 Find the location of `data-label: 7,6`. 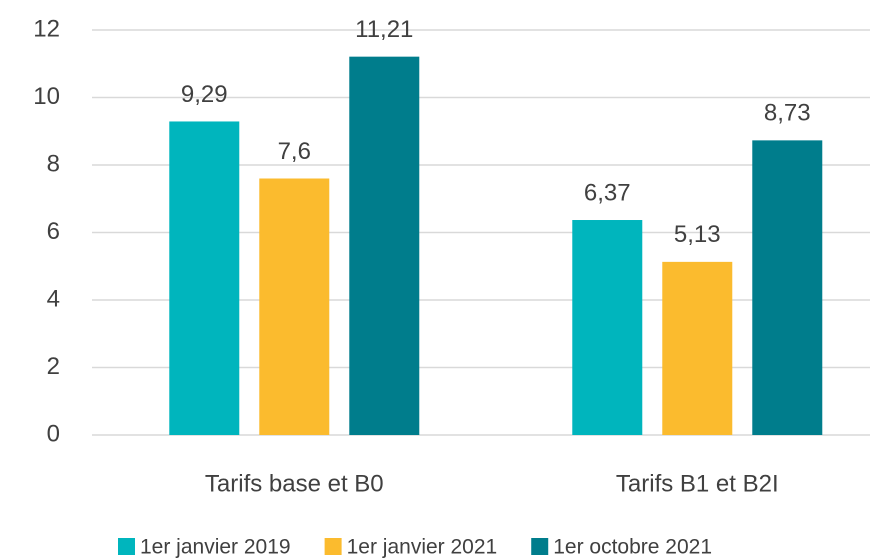

data-label: 7,6 is located at coordinates (294, 151).